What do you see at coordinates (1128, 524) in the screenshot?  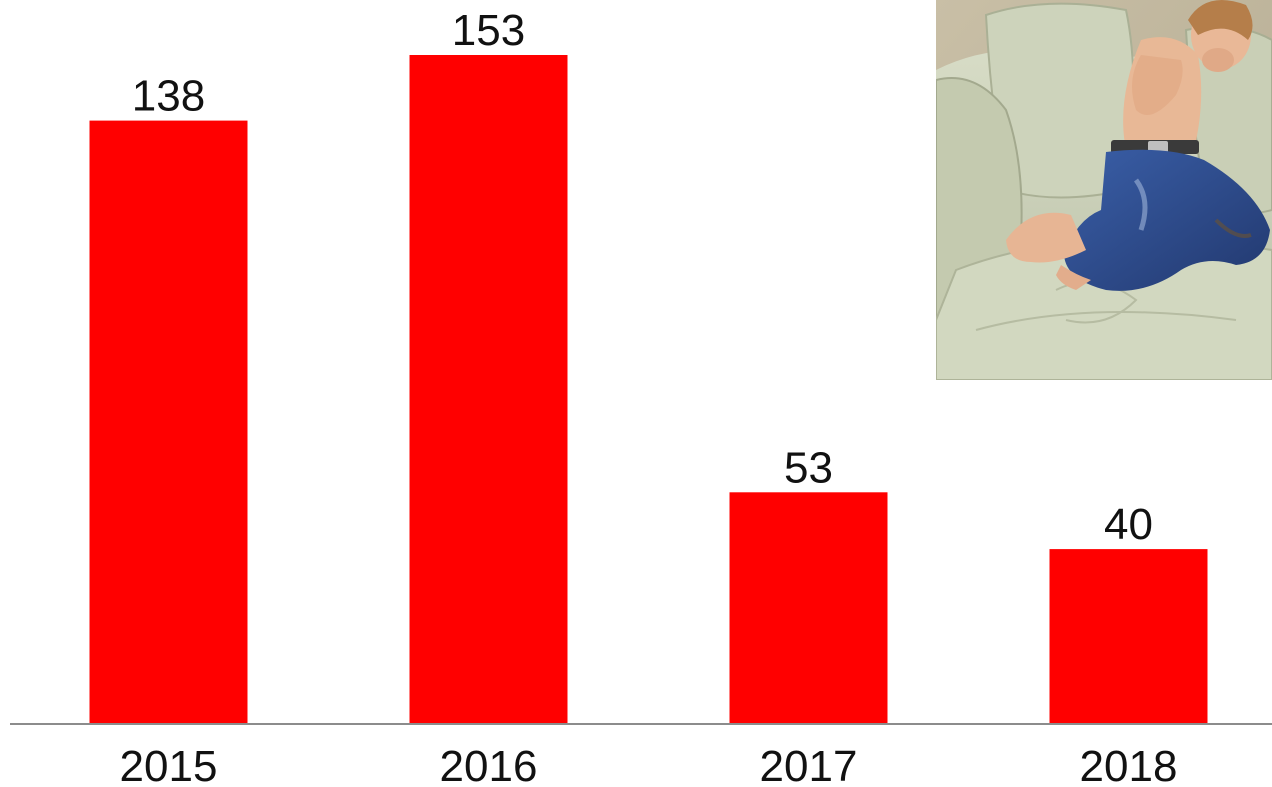 I see `data-label-2018: 40` at bounding box center [1128, 524].